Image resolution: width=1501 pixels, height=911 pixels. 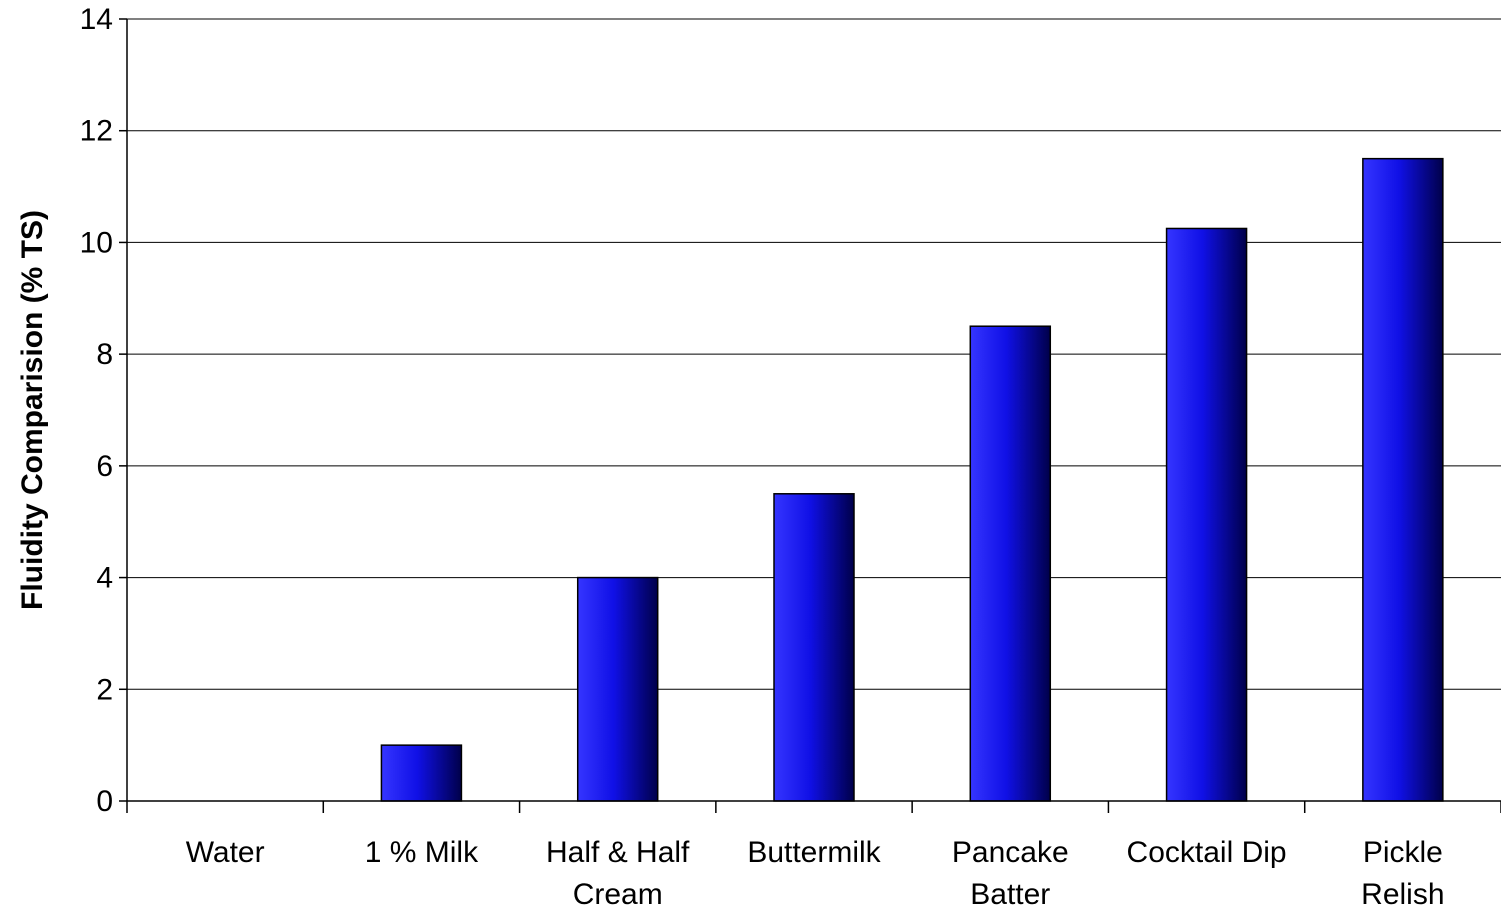 What do you see at coordinates (104, 578) in the screenshot?
I see `y-tick-label: 4` at bounding box center [104, 578].